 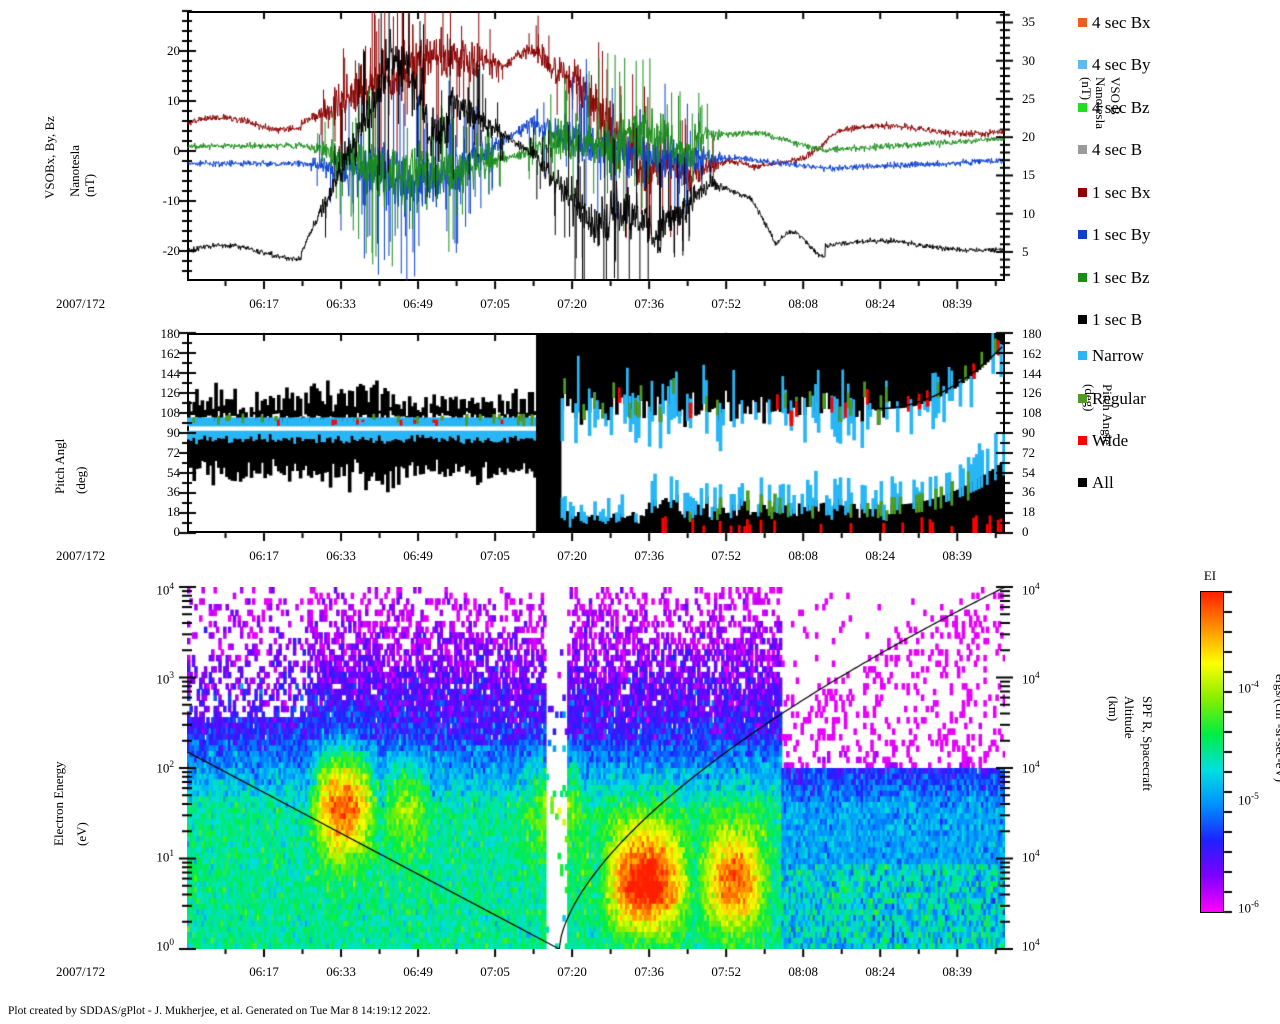 What do you see at coordinates (89, 185) in the screenshot?
I see `panel1-ylabel-left3-text: (nT)` at bounding box center [89, 185].